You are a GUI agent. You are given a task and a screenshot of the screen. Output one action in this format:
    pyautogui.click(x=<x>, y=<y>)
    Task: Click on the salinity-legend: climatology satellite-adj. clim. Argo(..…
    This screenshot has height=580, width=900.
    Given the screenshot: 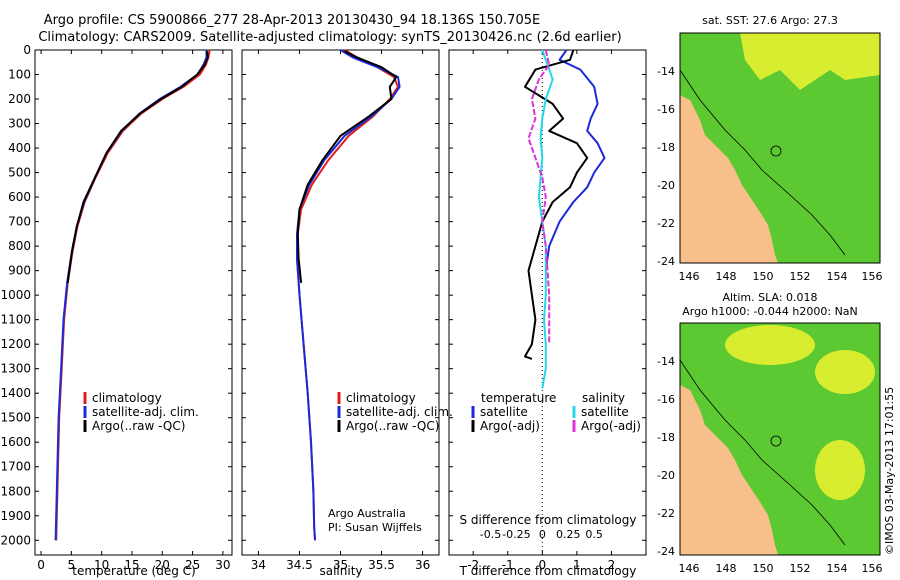 What is the action you would take?
    pyautogui.click(x=390, y=462)
    